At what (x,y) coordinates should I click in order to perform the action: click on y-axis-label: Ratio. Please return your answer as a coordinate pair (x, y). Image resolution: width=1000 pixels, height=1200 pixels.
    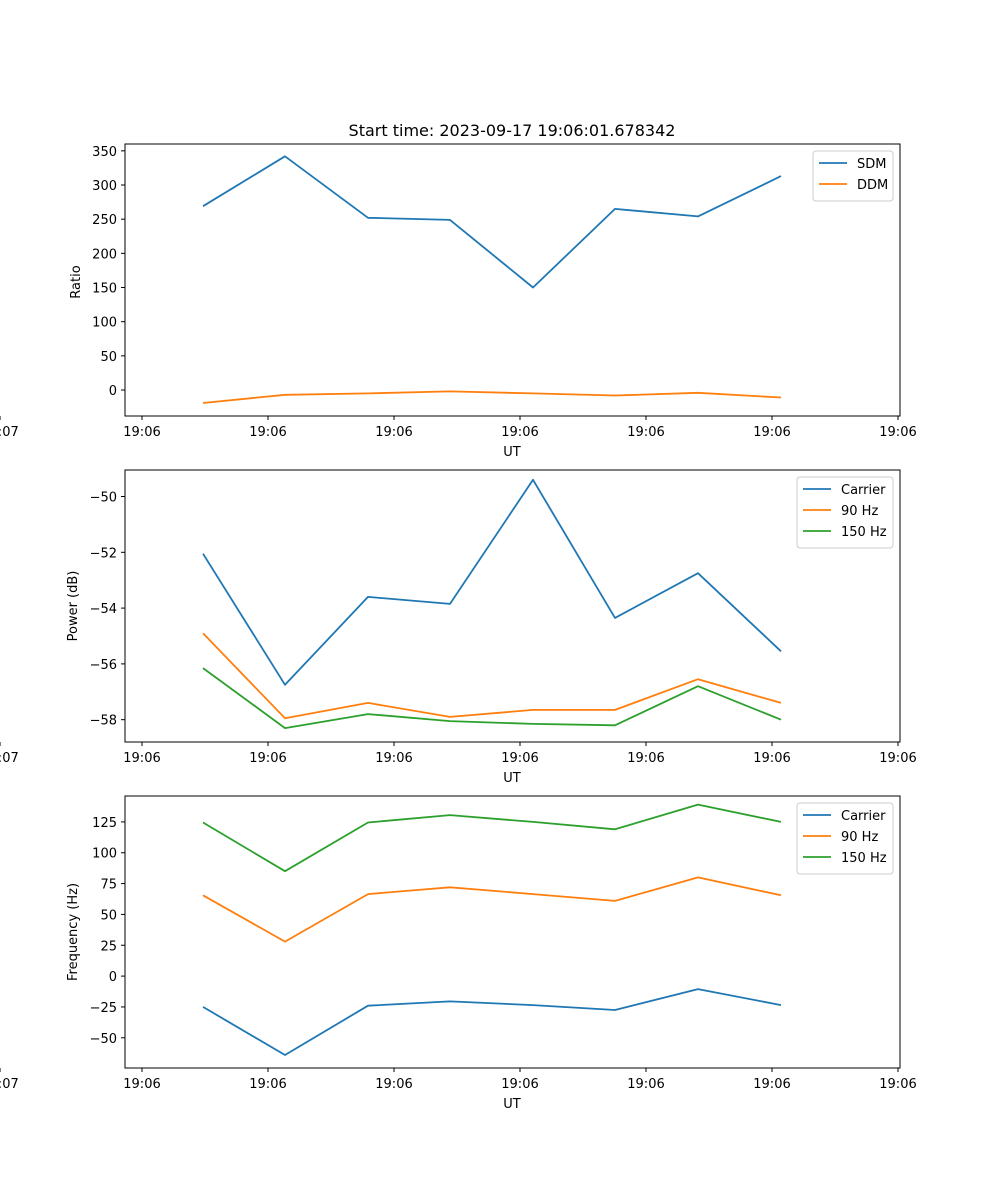
    Looking at the image, I should click on (76, 281).